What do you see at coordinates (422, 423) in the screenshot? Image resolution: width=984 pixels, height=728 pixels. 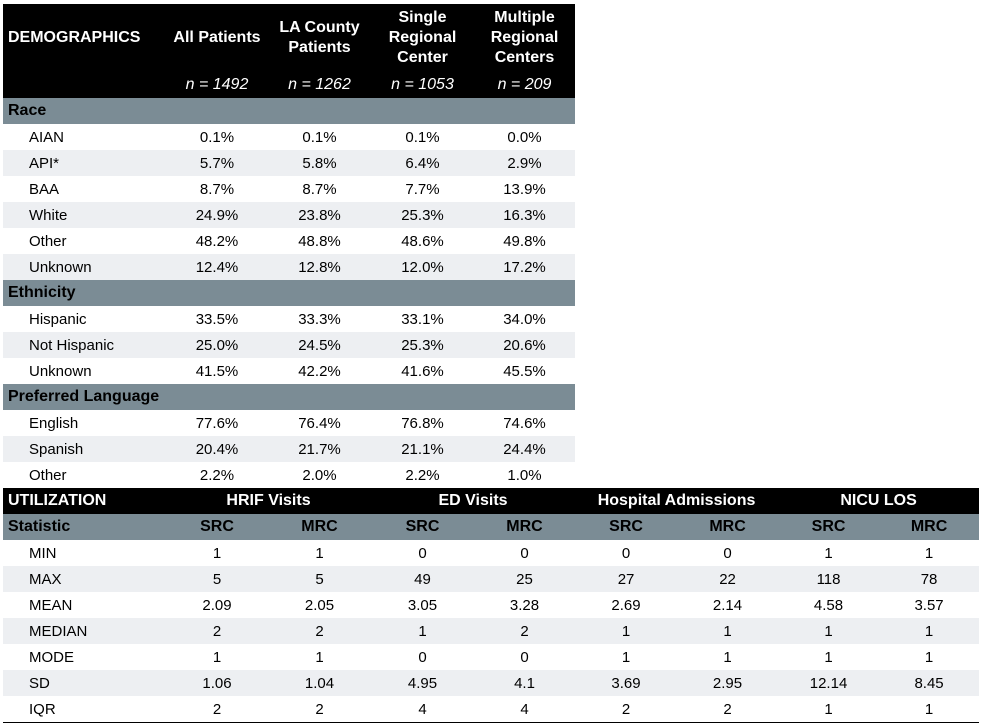 I see `table-cell: 76.8%` at bounding box center [422, 423].